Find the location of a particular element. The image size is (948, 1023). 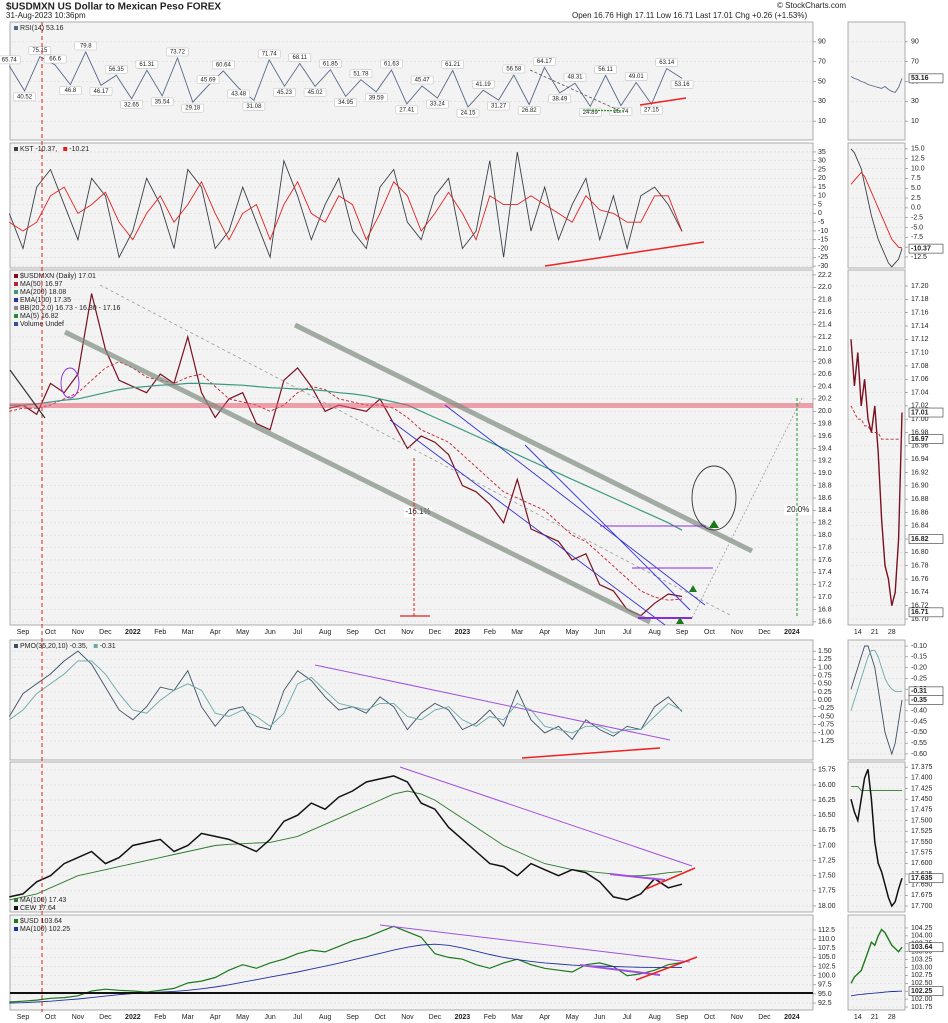

y-tick-label: 102.75 is located at coordinates (922, 975).